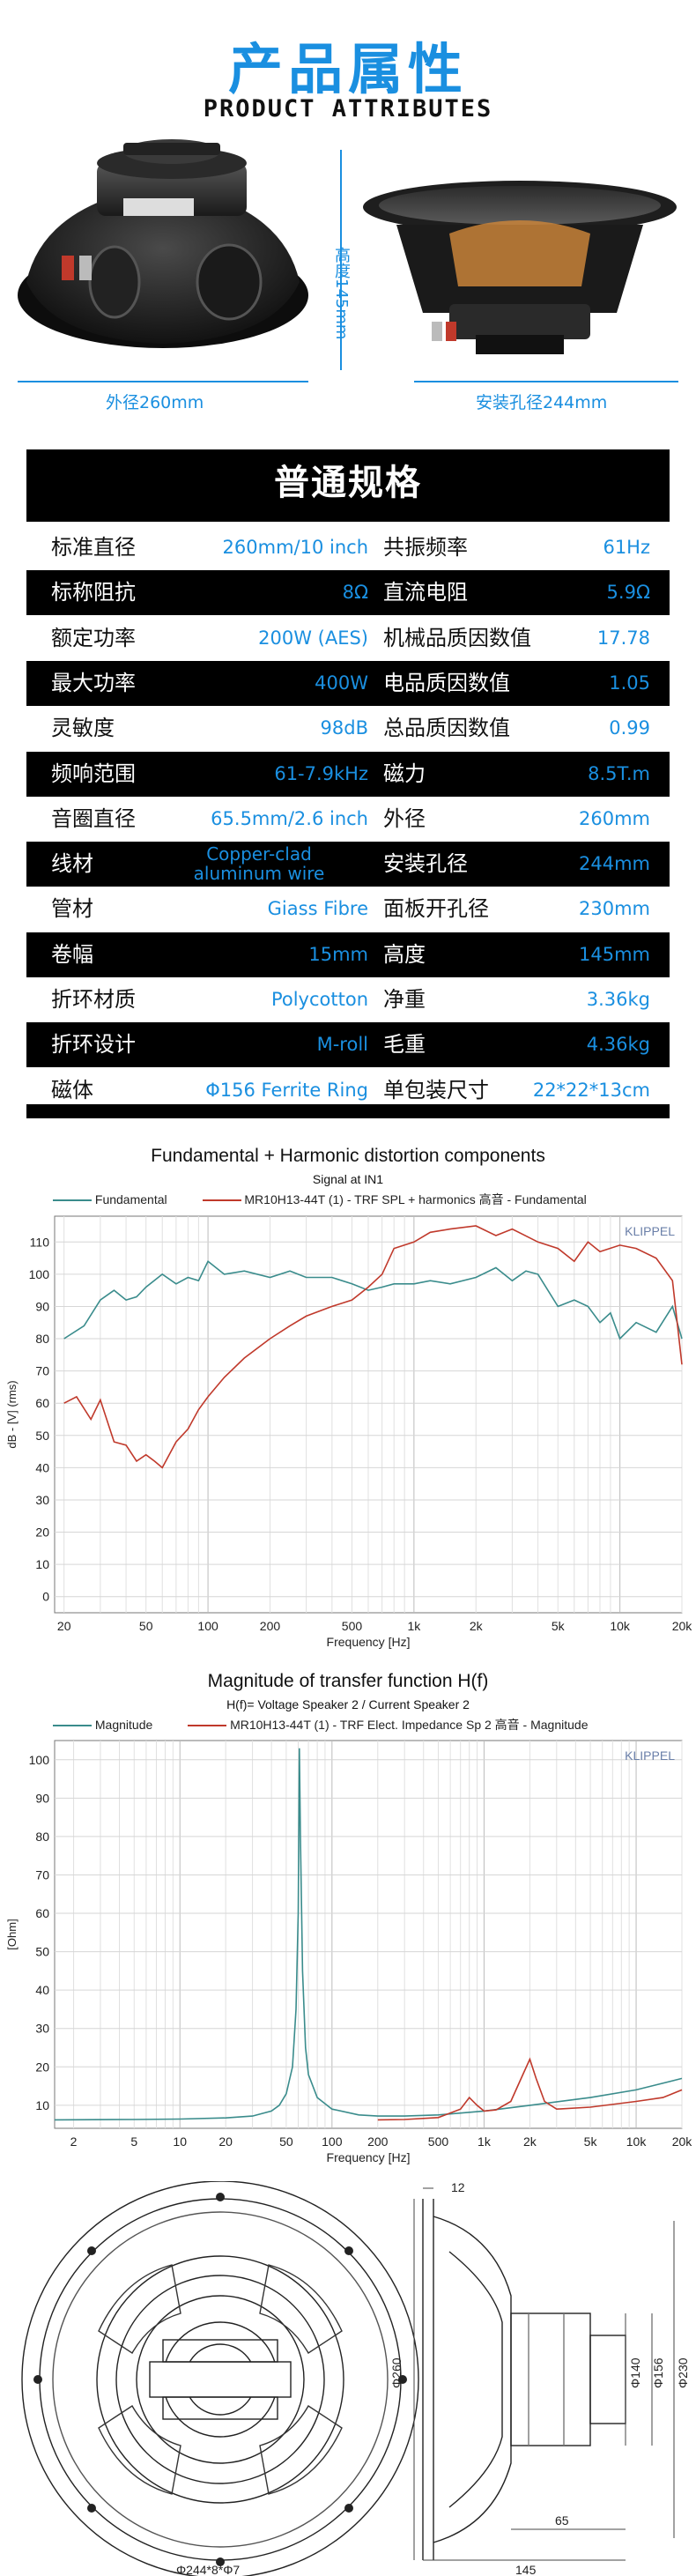  I want to click on product-photo-back, so click(167, 246).